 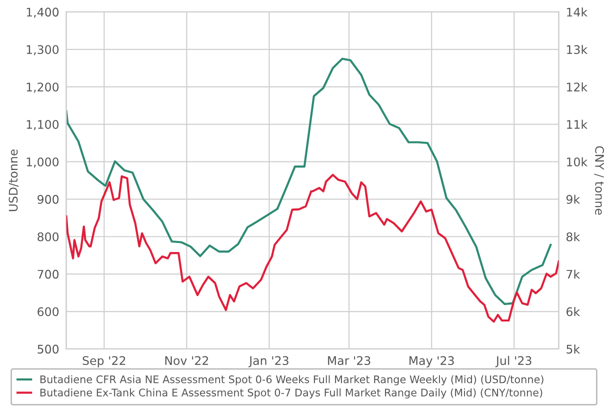 I want to click on y-tick-label: 1,400, so click(x=42, y=13).